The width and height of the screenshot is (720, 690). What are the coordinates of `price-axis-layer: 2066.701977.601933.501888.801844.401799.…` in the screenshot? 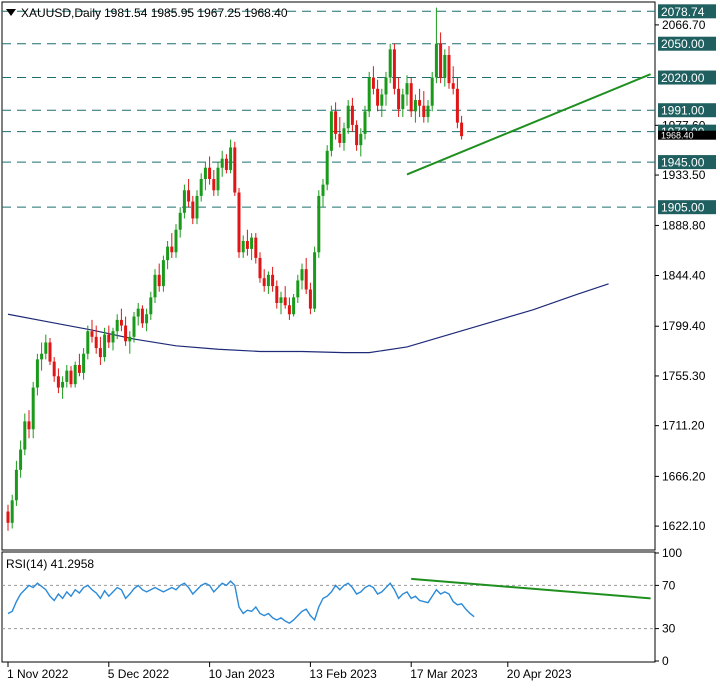 It's located at (685, 268).